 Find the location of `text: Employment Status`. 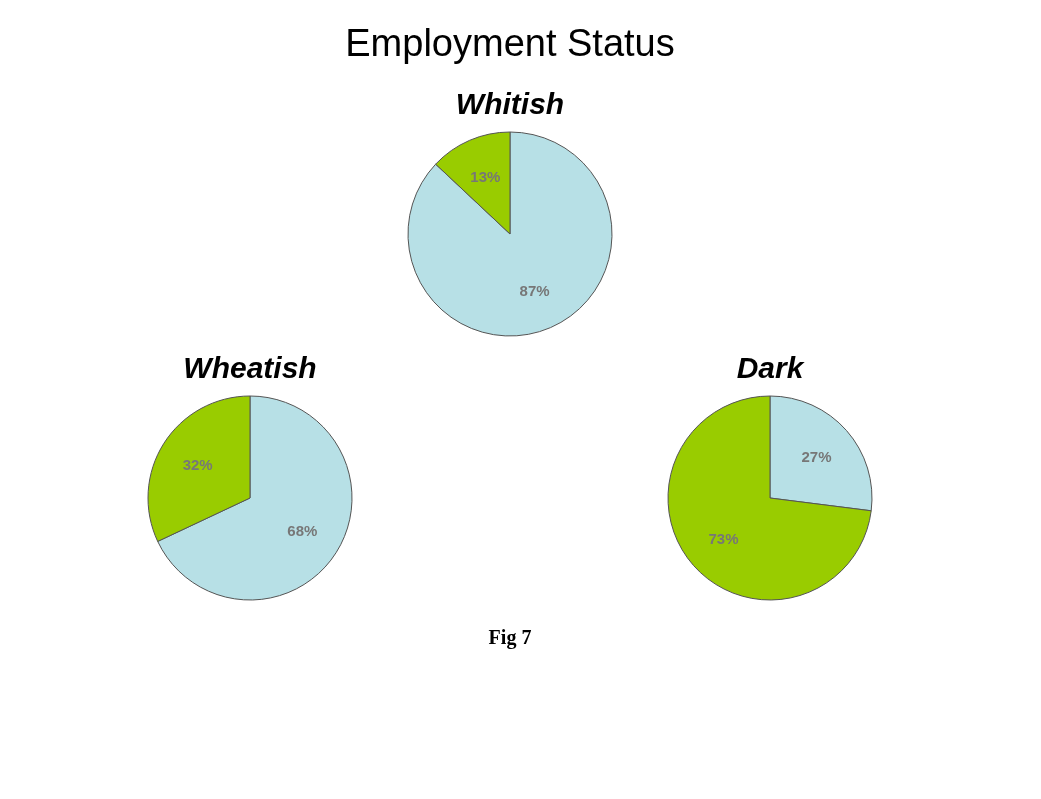

text: Employment Status is located at coordinates (510, 43).